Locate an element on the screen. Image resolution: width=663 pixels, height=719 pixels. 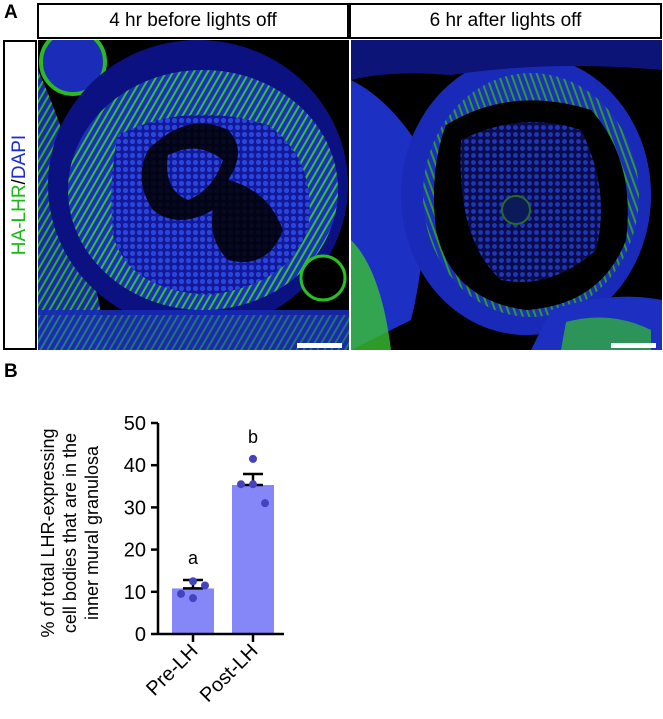
y-tick-label: 0 is located at coordinates (140, 635).